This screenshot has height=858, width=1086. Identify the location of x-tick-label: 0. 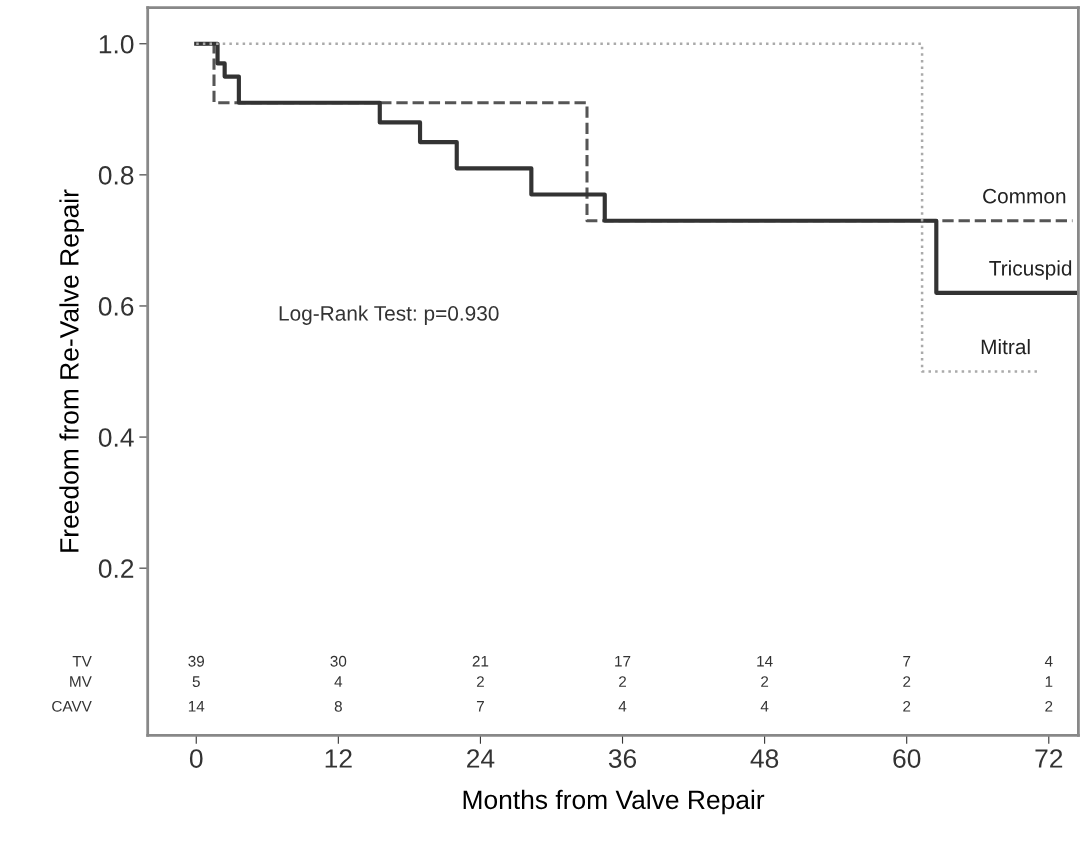
(196, 758).